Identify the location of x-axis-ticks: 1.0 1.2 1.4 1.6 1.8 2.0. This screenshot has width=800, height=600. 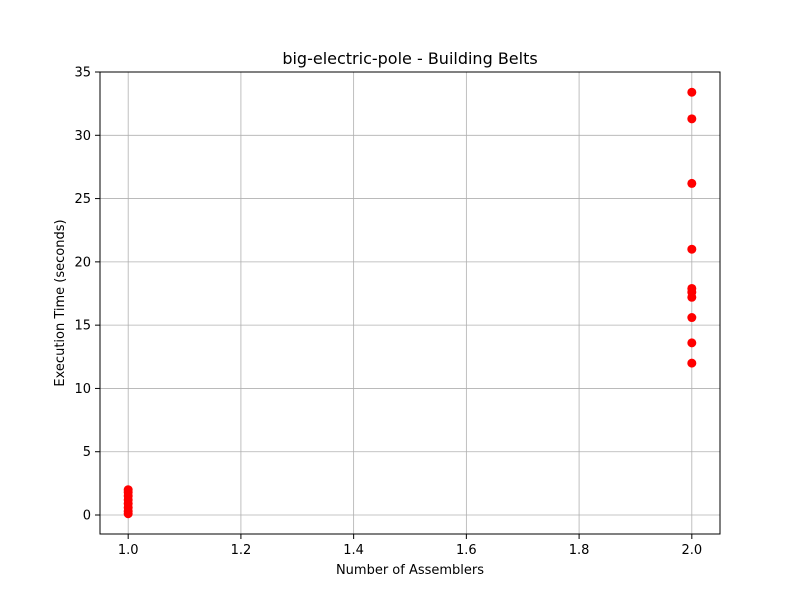
(410, 546).